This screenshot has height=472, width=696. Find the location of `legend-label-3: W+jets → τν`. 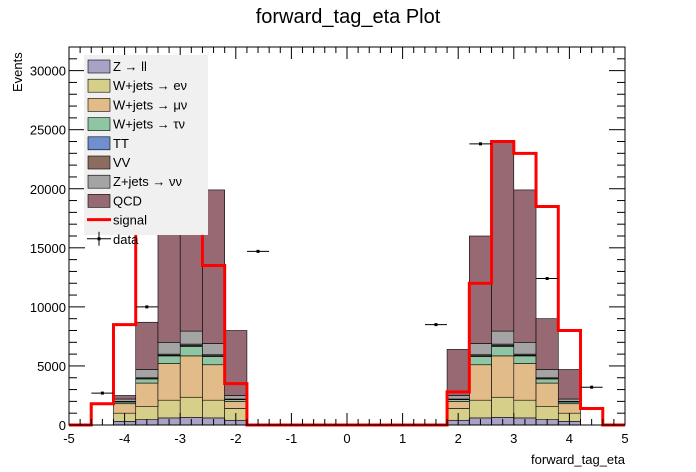

legend-label-3: W+jets → τν is located at coordinates (149, 124).